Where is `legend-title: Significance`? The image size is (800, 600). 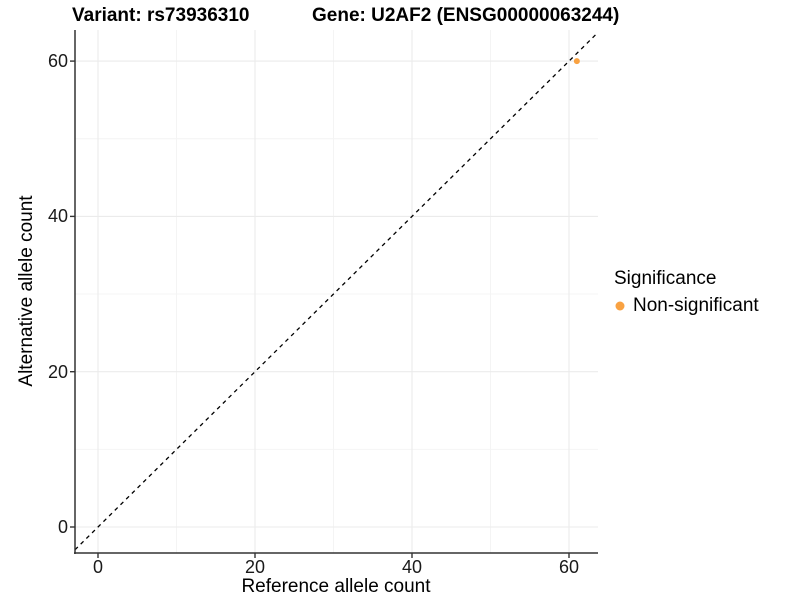 legend-title: Significance is located at coordinates (665, 278).